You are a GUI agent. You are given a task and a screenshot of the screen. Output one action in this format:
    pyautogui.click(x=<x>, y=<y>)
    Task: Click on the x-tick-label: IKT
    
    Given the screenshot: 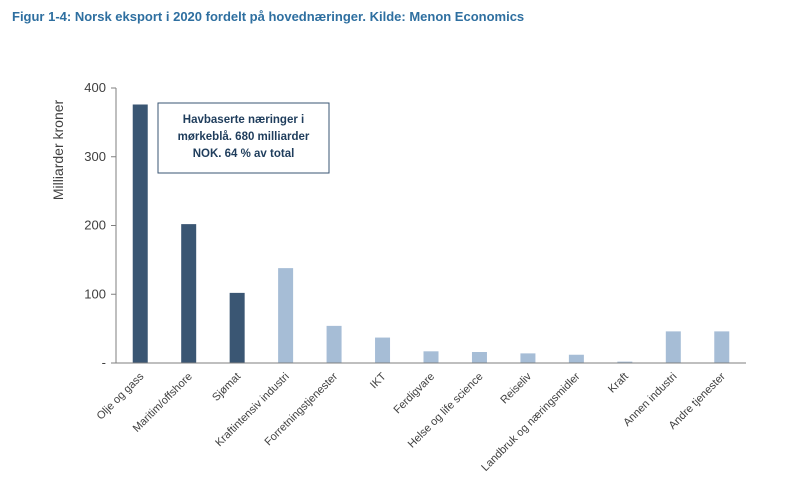 What is the action you would take?
    pyautogui.click(x=378, y=380)
    